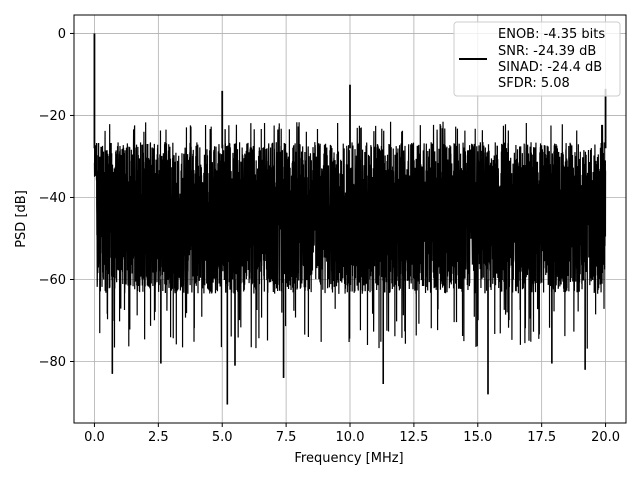 The image size is (640, 480). Describe the element at coordinates (286, 437) in the screenshot. I see `x-tick-label: 7.5` at that location.